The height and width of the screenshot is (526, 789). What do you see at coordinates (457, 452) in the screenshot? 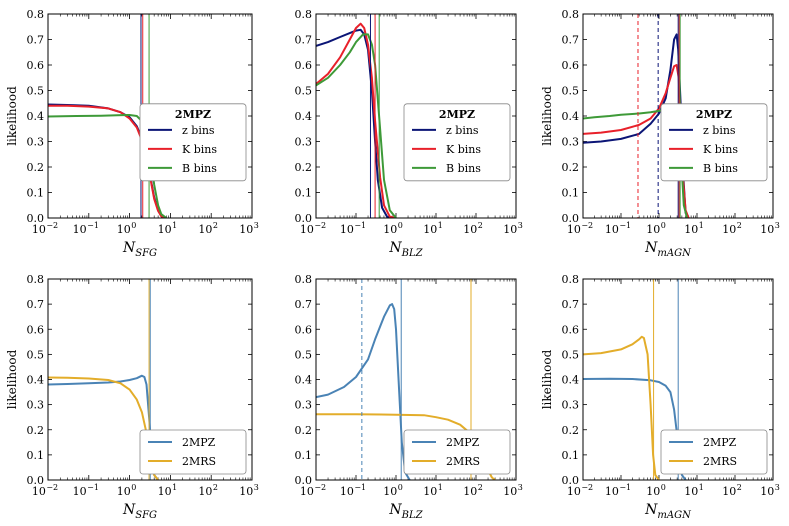
I see `legend: 2MPZ 2MRS` at bounding box center [457, 452].